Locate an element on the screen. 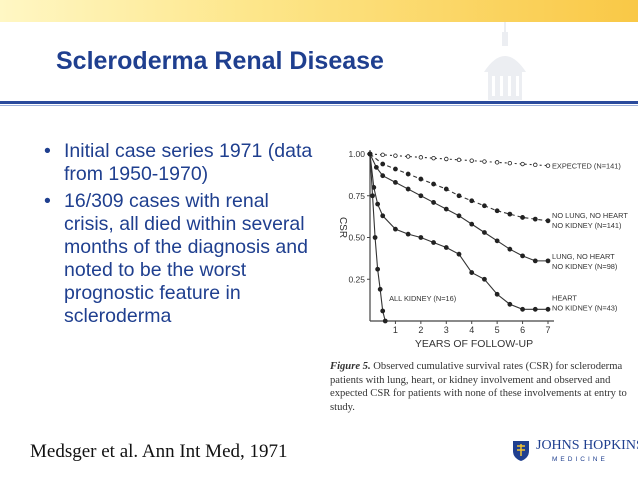 The width and height of the screenshot is (638, 478). figure-caption-label: Figure 5. is located at coordinates (350, 366).